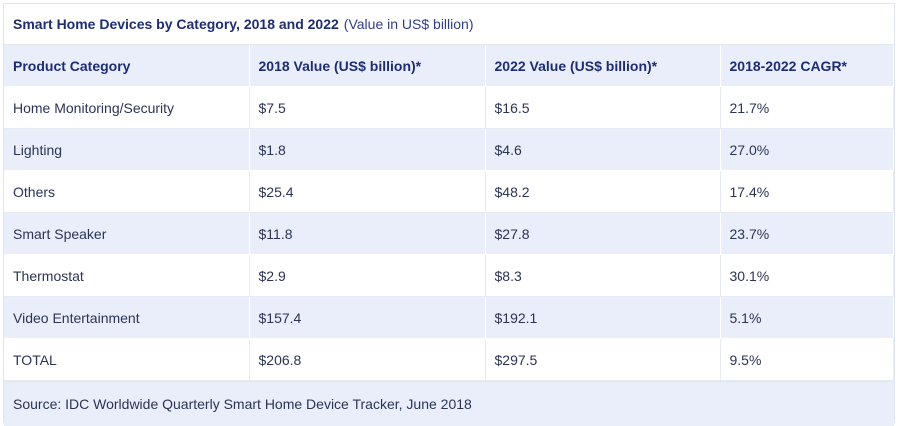  I want to click on table-cell: $4.6, so click(603, 149).